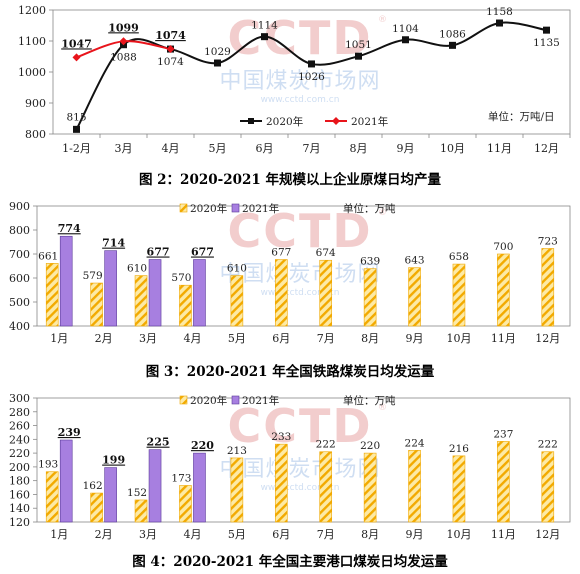 This screenshot has height=574, width=580. What do you see at coordinates (503, 247) in the screenshot?
I see `fig3-data-label-2020: 700` at bounding box center [503, 247].